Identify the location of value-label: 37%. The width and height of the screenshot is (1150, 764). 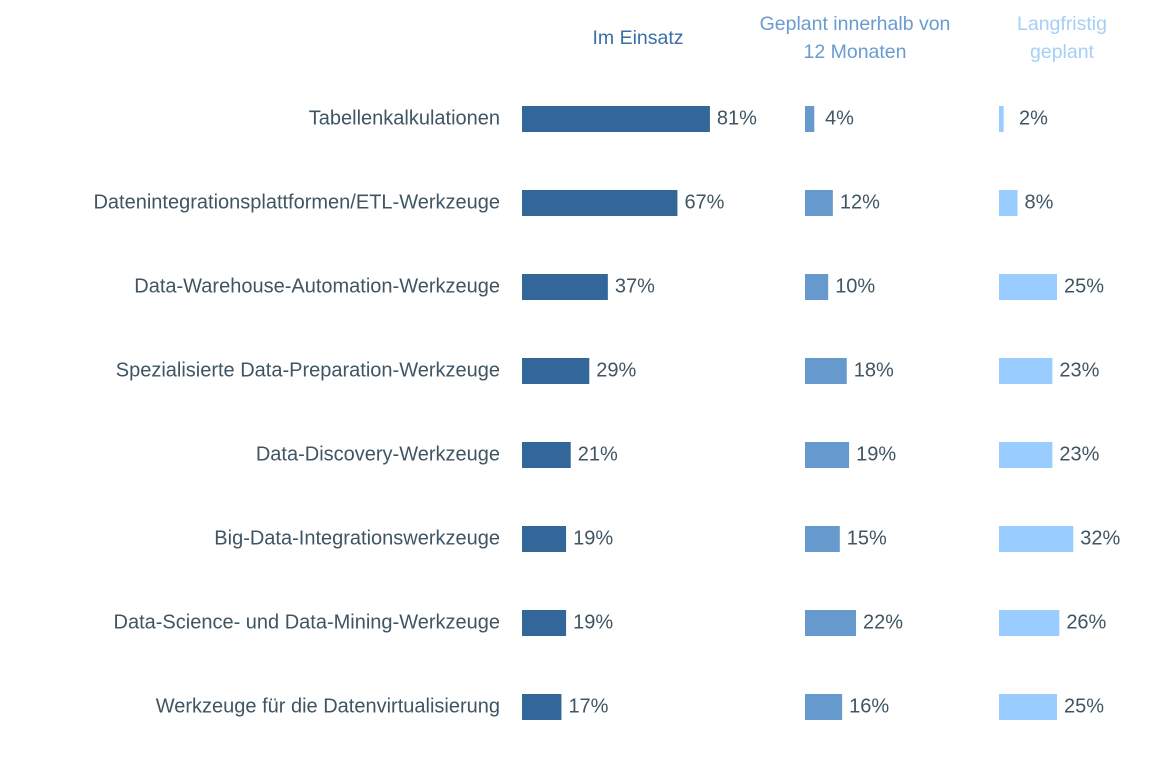
(635, 286).